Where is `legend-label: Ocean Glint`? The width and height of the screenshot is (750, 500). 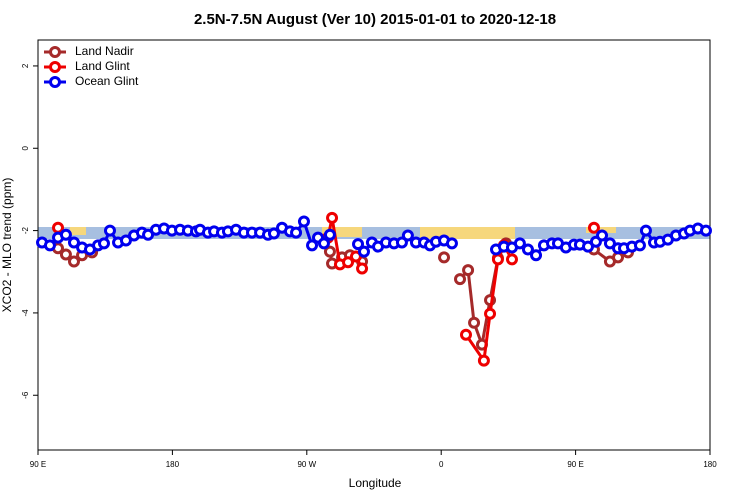
legend-label: Ocean Glint is located at coordinates (107, 81).